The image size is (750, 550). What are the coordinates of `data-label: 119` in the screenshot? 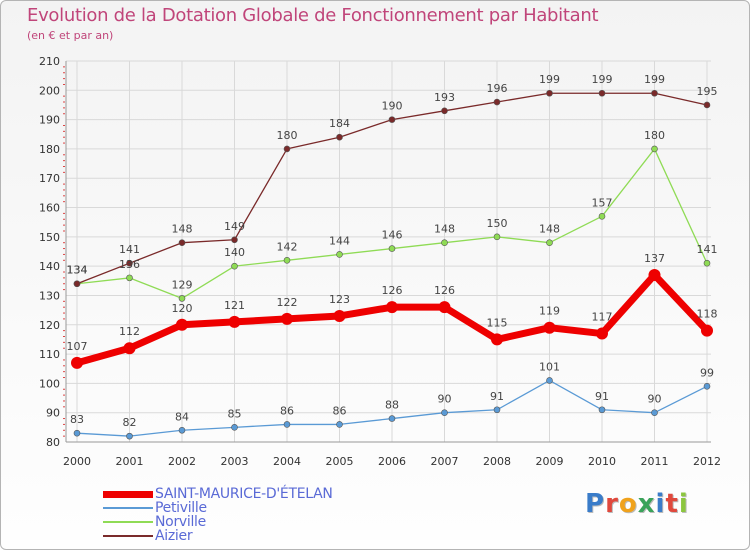 It's located at (549, 311).